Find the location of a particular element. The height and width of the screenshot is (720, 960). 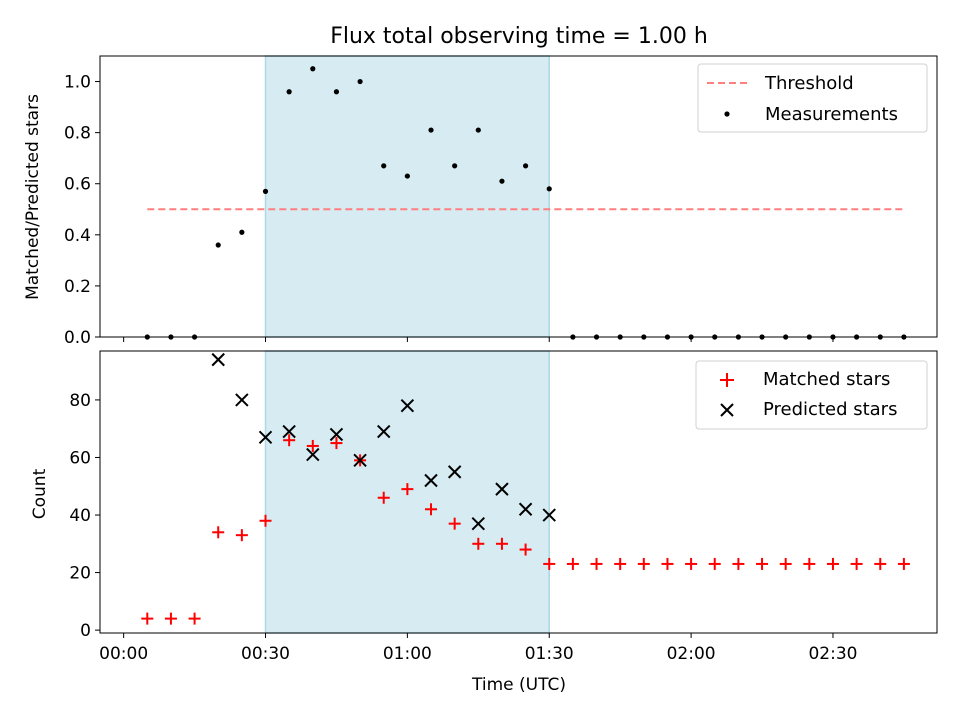

x-axis-label: Time (UTC) is located at coordinates (518, 685).